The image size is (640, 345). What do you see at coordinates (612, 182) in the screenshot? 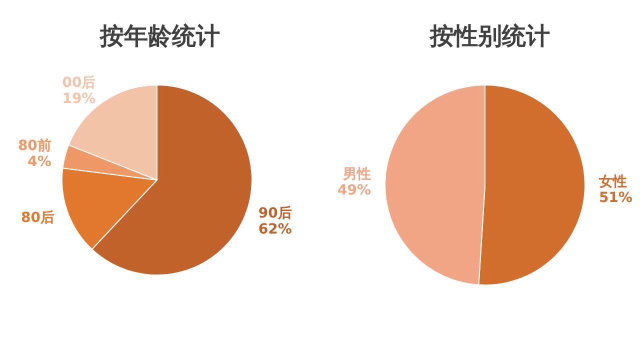
I see `slice-label: 女性` at bounding box center [612, 182].